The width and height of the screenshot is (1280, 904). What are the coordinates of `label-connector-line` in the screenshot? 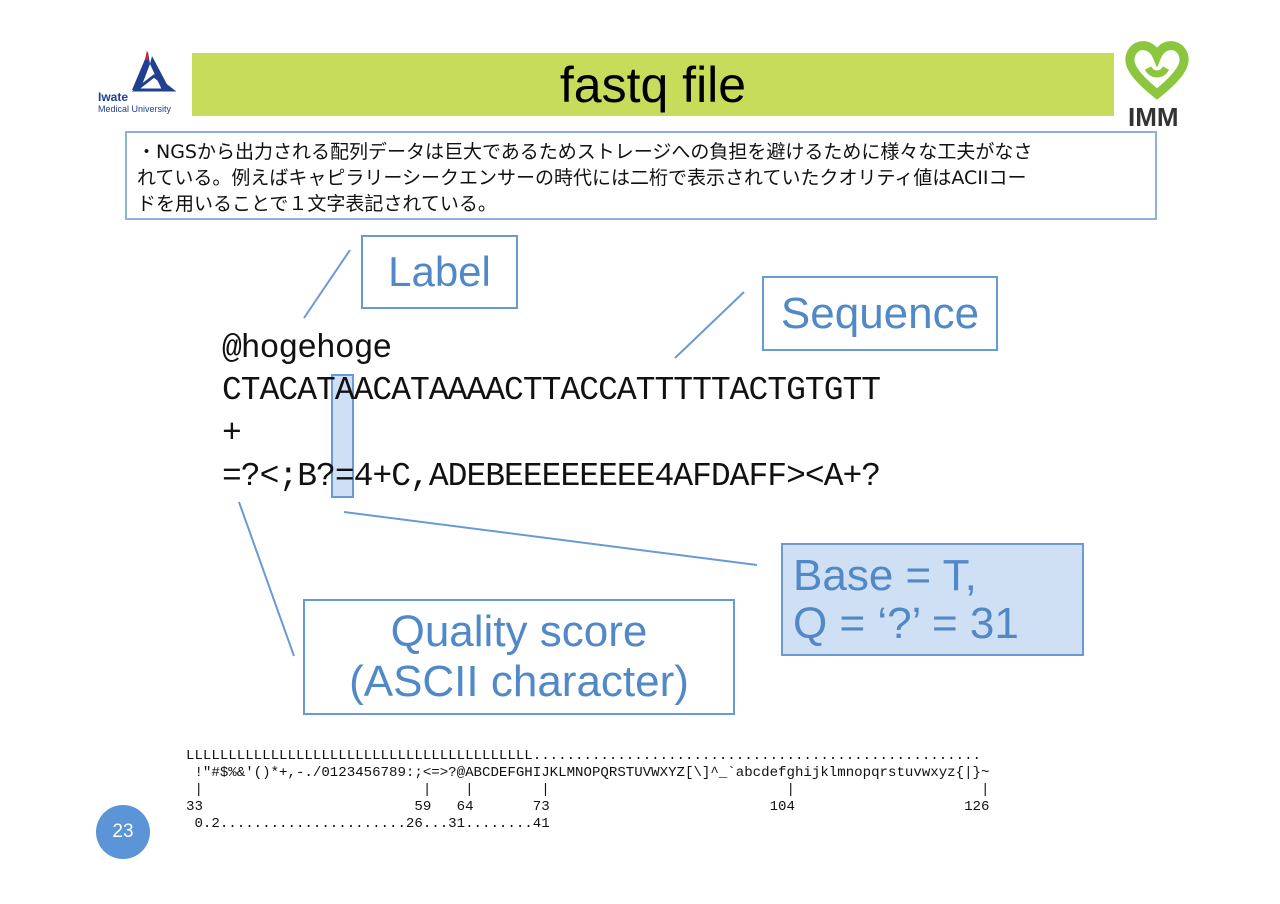 It's located at (327, 284).